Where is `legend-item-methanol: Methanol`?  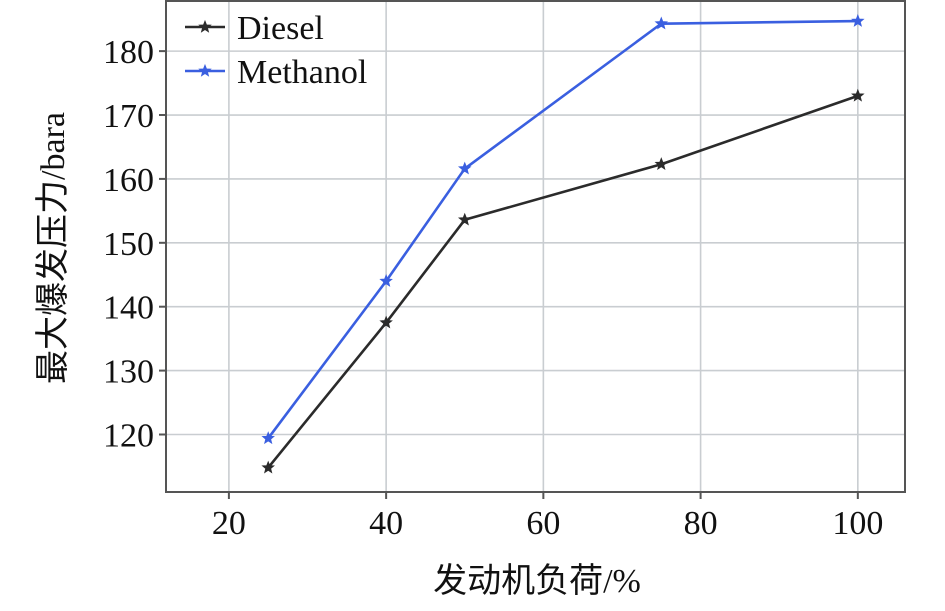 legend-item-methanol: Methanol is located at coordinates (276, 72).